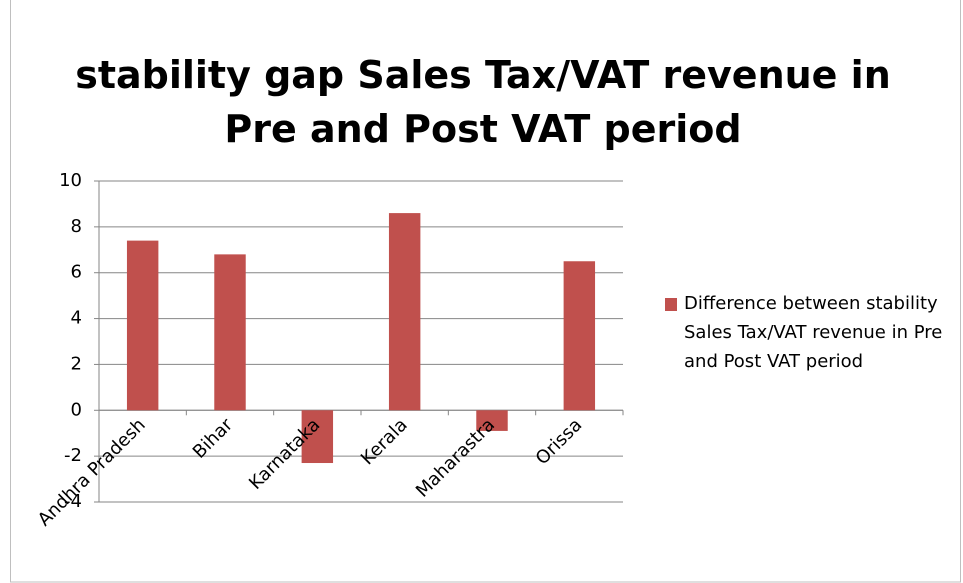  I want to click on y-tick-label: 4, so click(76, 318).